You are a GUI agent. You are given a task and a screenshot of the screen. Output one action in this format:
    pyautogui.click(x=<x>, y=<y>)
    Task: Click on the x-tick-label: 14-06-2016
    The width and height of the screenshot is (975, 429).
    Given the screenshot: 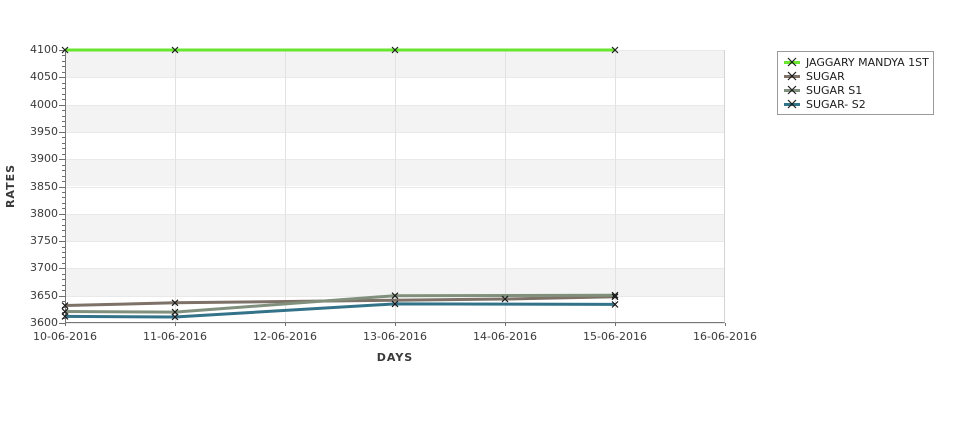 What is the action you would take?
    pyautogui.click(x=505, y=336)
    